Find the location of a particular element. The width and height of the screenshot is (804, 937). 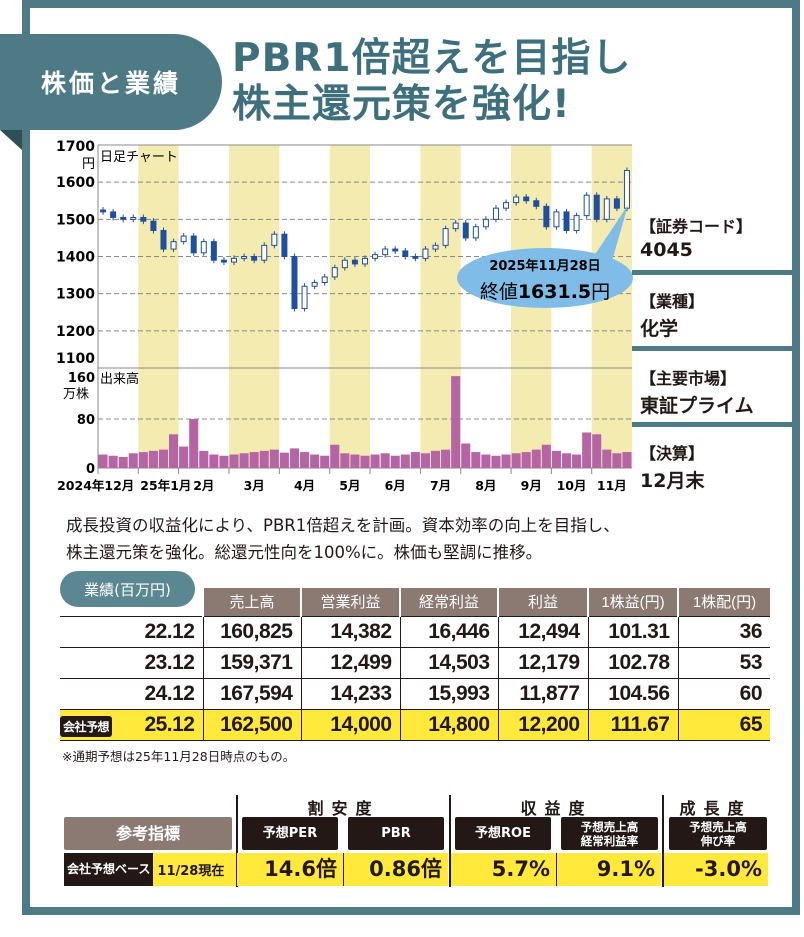

table-cell: 会社予想 25.12 is located at coordinates (131, 724).